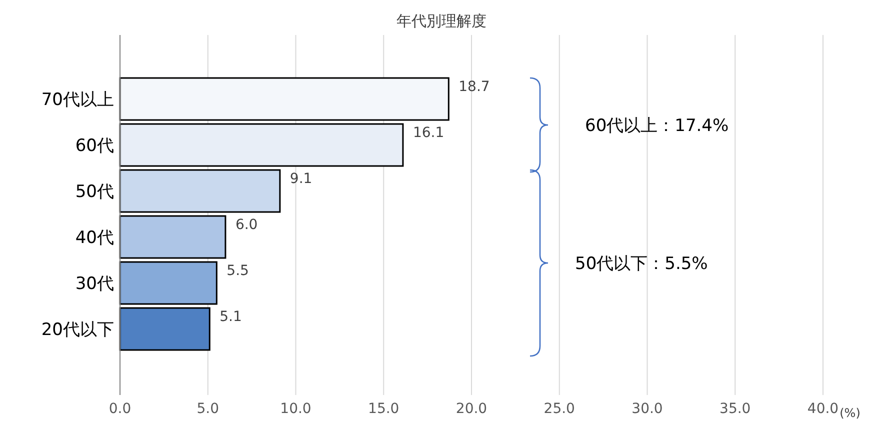 This screenshot has height=446, width=890. What do you see at coordinates (94, 238) in the screenshot?
I see `y-tick-label: 40代` at bounding box center [94, 238].